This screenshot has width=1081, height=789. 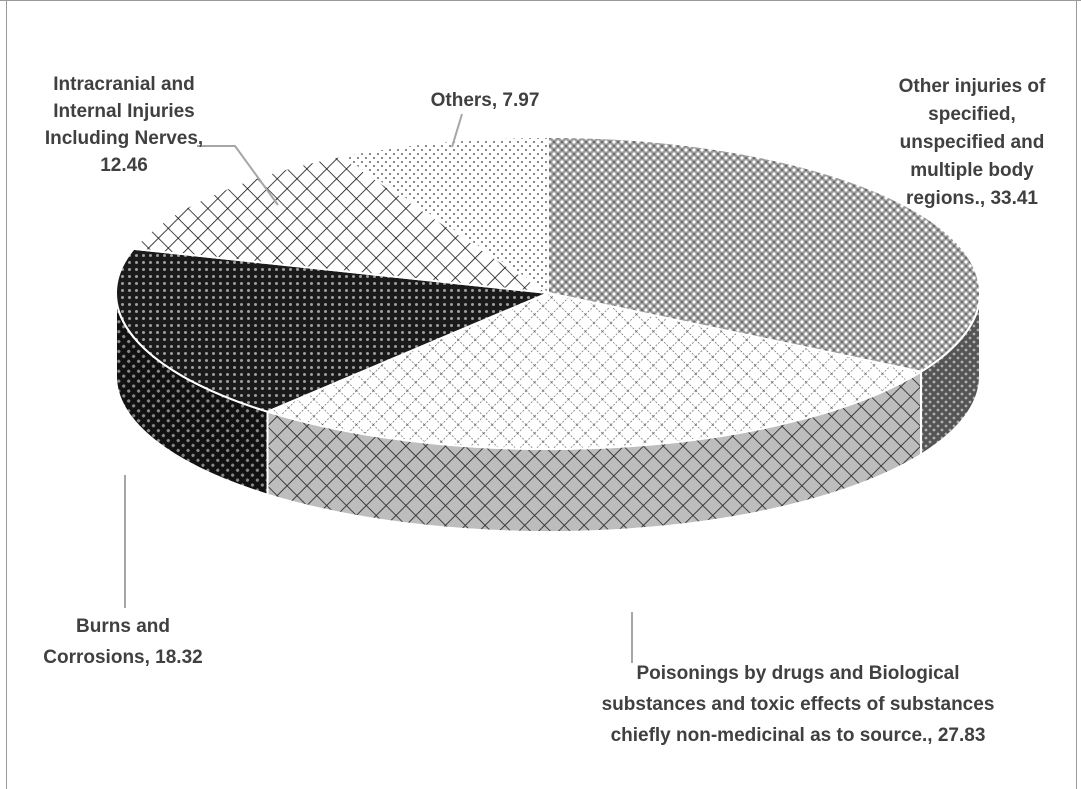 I want to click on pie-slice-poisonings, so click(x=594, y=370).